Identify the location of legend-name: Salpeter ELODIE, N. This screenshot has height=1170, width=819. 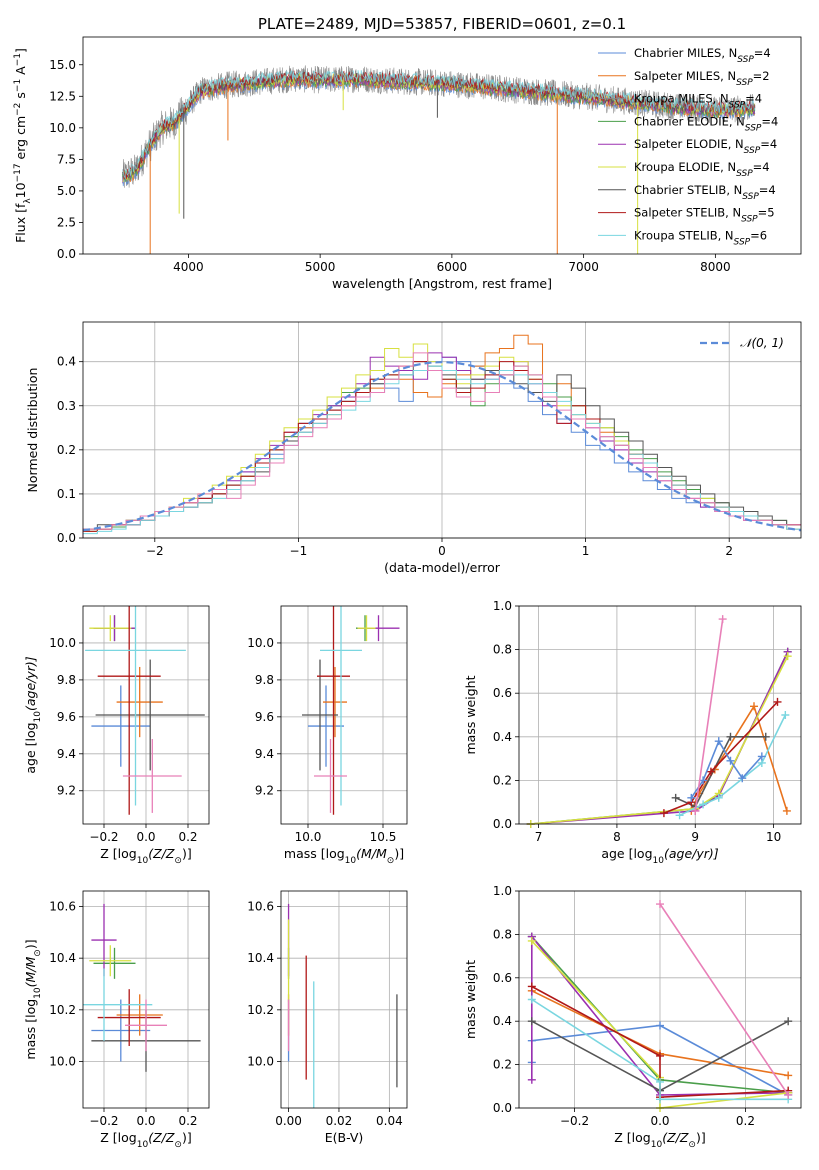
(689, 144).